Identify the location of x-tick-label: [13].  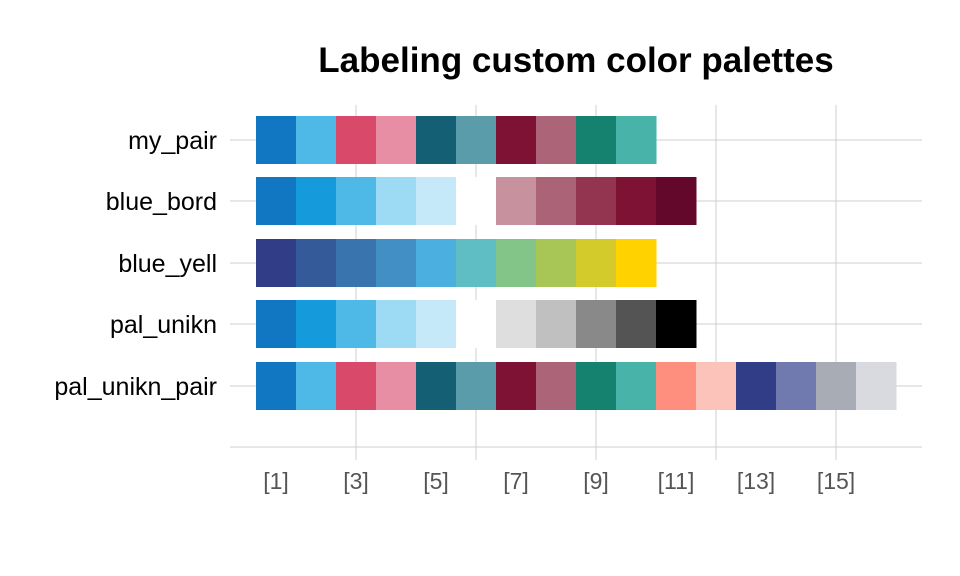
(756, 481).